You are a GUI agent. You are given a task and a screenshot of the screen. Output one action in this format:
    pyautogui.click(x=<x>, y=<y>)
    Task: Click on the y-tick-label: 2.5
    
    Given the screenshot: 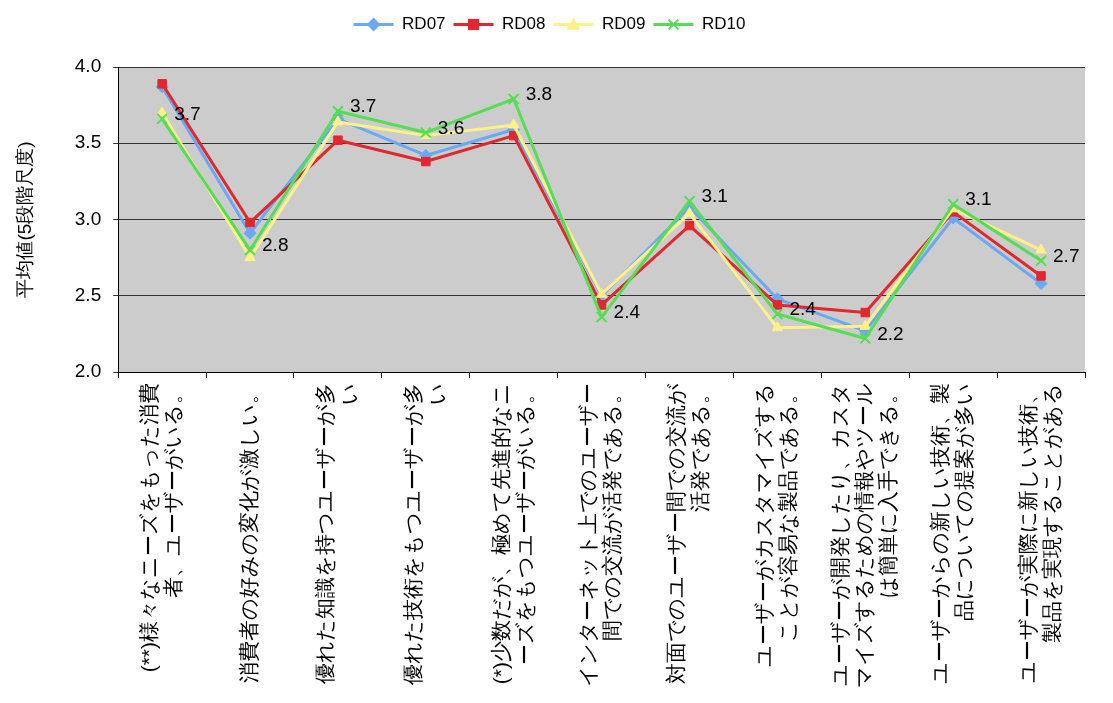 What is the action you would take?
    pyautogui.click(x=88, y=294)
    